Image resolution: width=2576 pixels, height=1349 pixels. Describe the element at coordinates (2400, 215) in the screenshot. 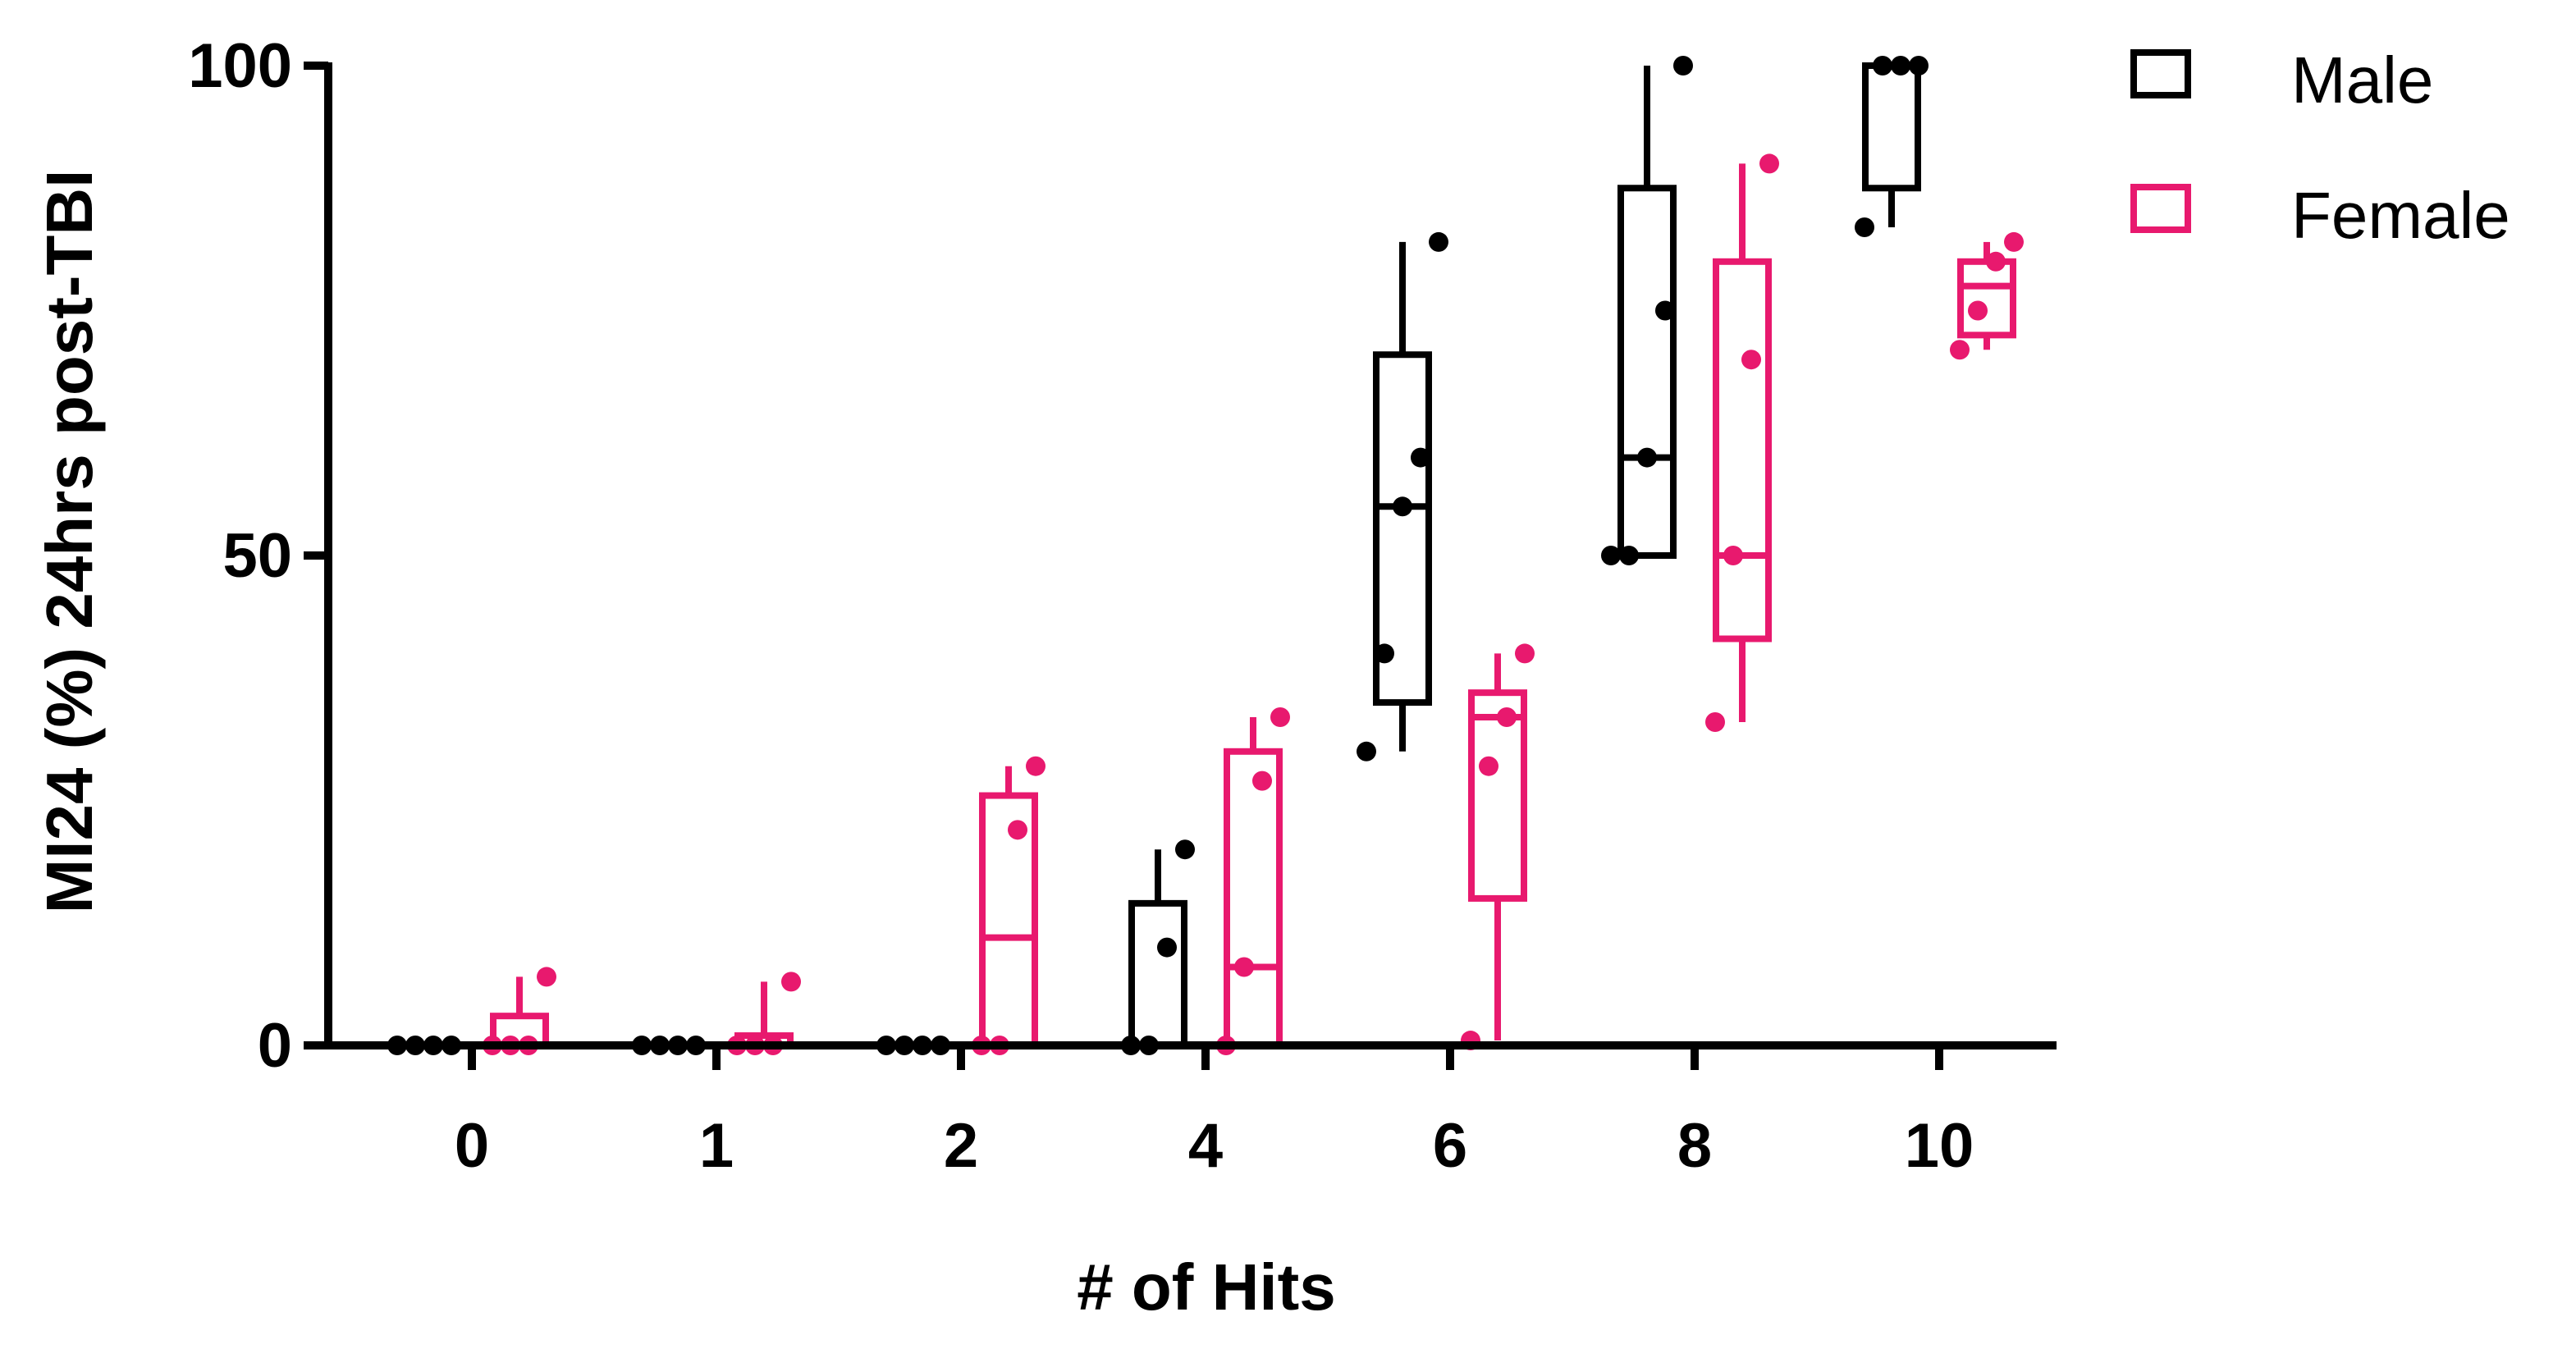

I see `legend-label-female: Female` at that location.